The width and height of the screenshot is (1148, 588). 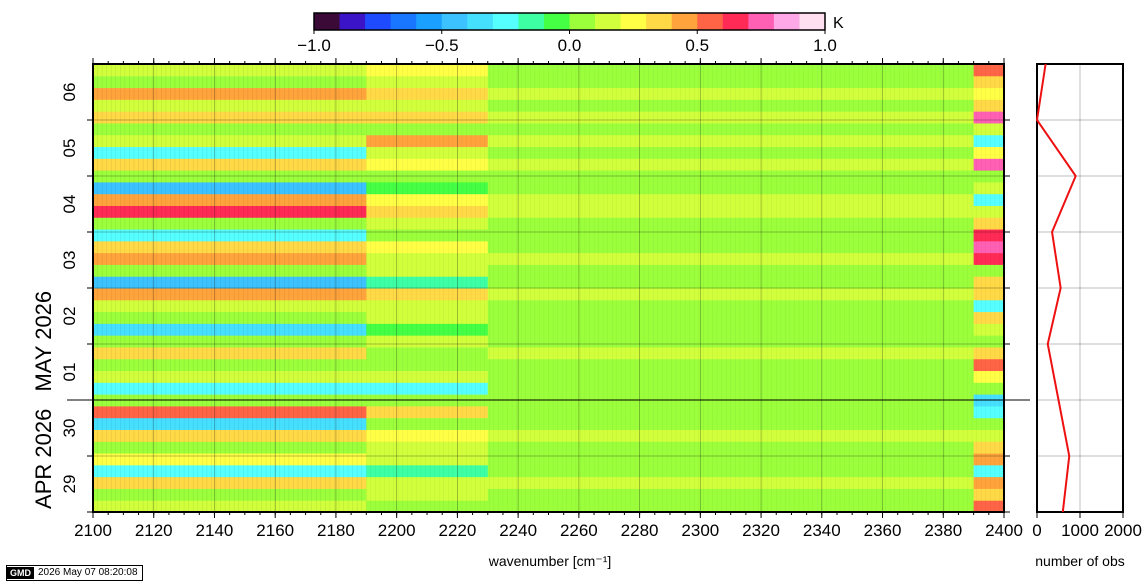 I want to click on heatmap-y-day-label: 01, so click(x=69, y=372).